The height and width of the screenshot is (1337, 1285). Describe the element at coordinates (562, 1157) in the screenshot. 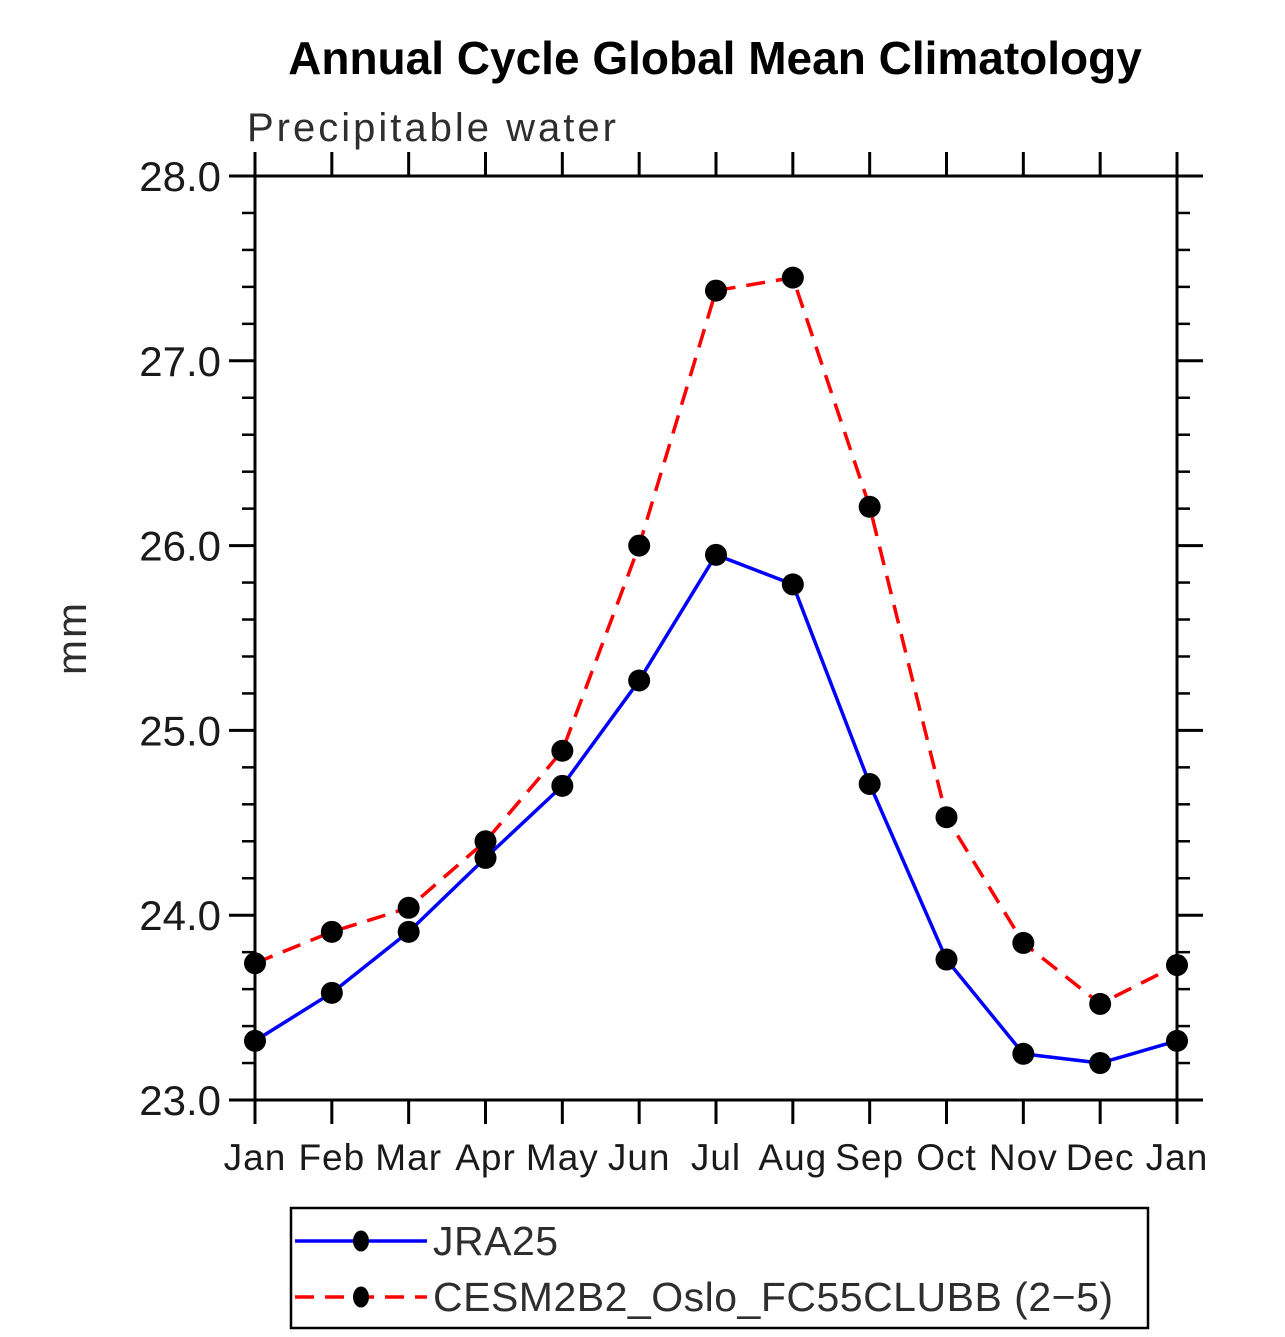

I see `x-tick-label: May` at that location.